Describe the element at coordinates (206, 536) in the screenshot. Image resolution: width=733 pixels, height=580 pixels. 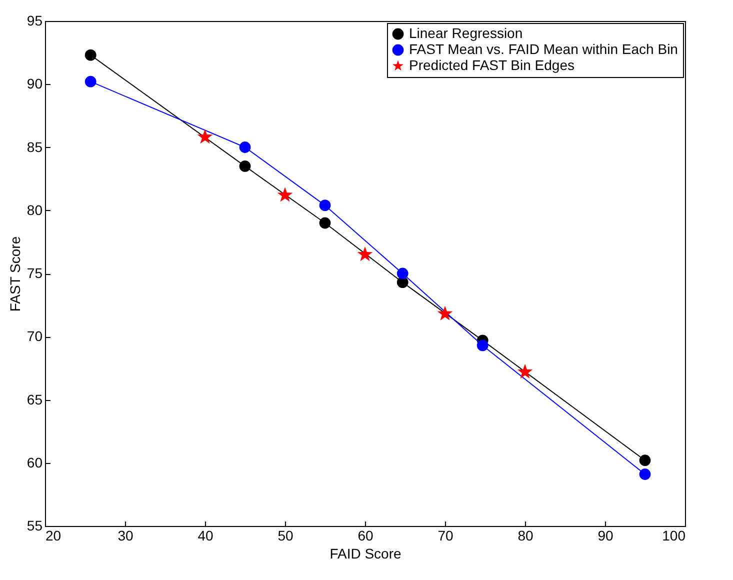
I see `x-tick-label: 40` at that location.